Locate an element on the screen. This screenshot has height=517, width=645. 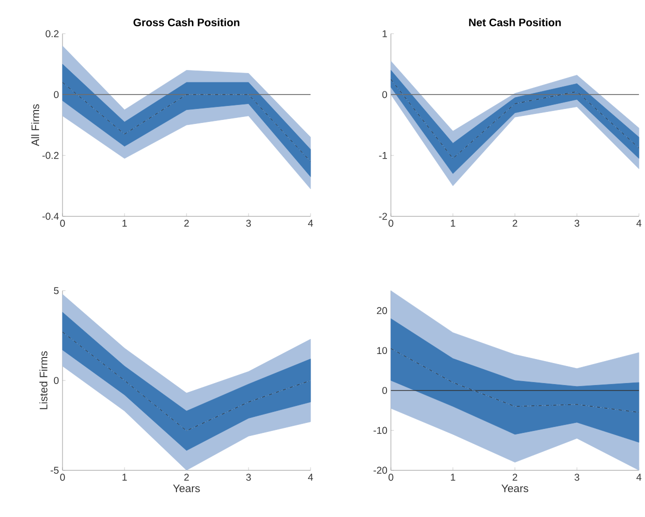
y-tick-label: 0.2 is located at coordinates (52, 34).